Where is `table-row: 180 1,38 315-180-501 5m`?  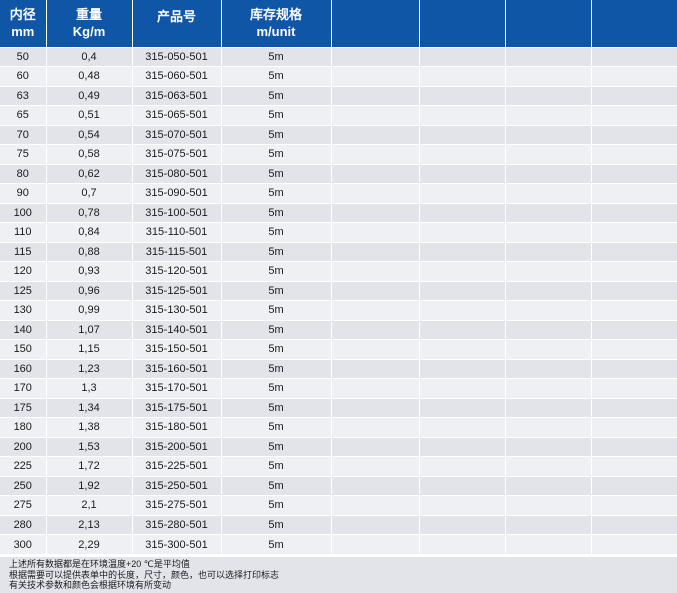 table-row: 180 1,38 315-180-501 5m is located at coordinates (338, 427).